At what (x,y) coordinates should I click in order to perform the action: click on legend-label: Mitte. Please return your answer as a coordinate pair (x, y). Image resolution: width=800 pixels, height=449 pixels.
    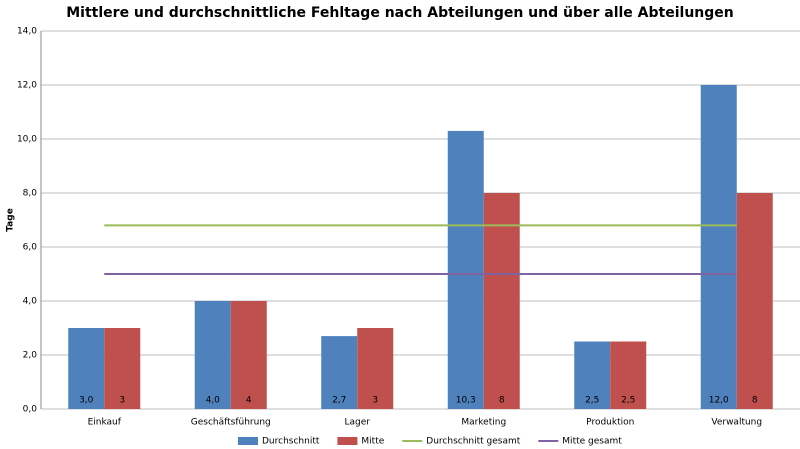
    Looking at the image, I should click on (372, 442).